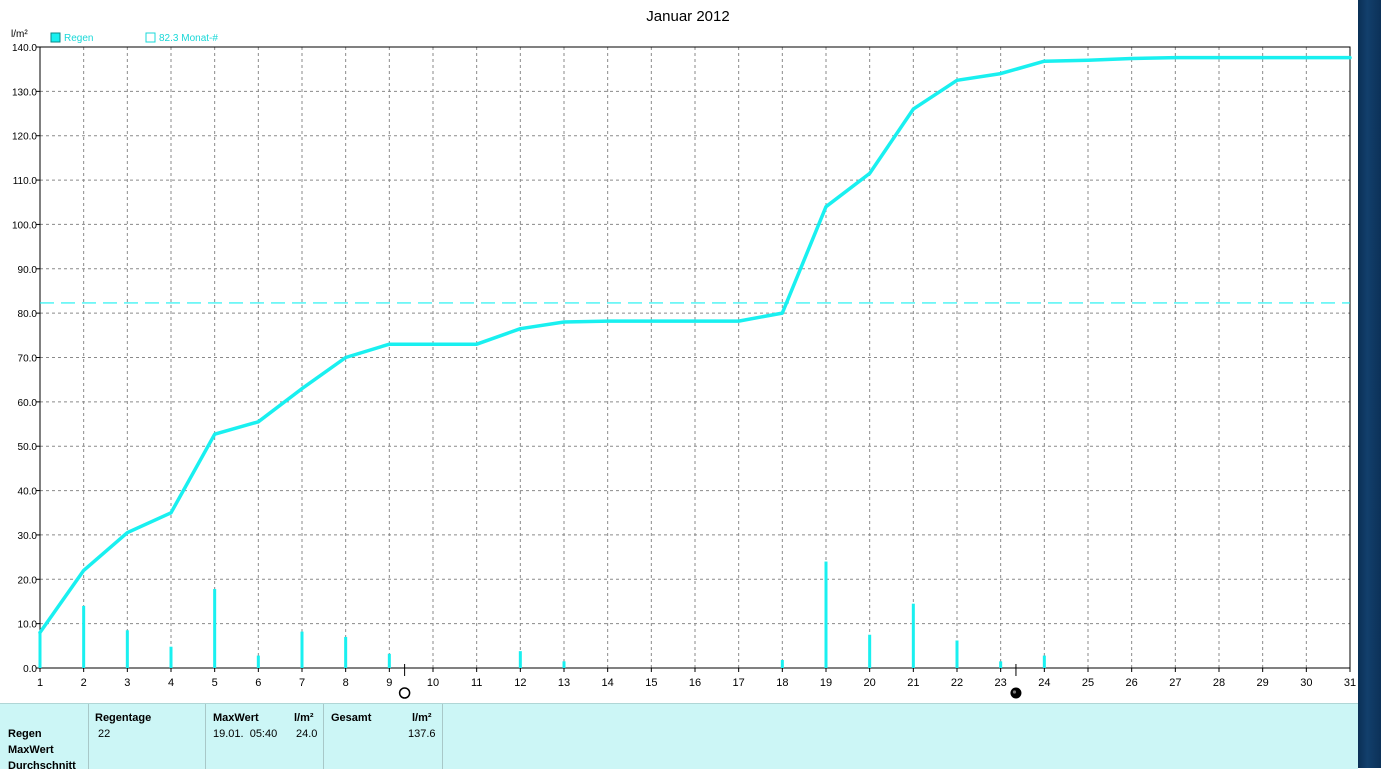 The width and height of the screenshot is (1381, 772). Describe the element at coordinates (346, 683) in the screenshot. I see `x-tick-label: 8` at that location.